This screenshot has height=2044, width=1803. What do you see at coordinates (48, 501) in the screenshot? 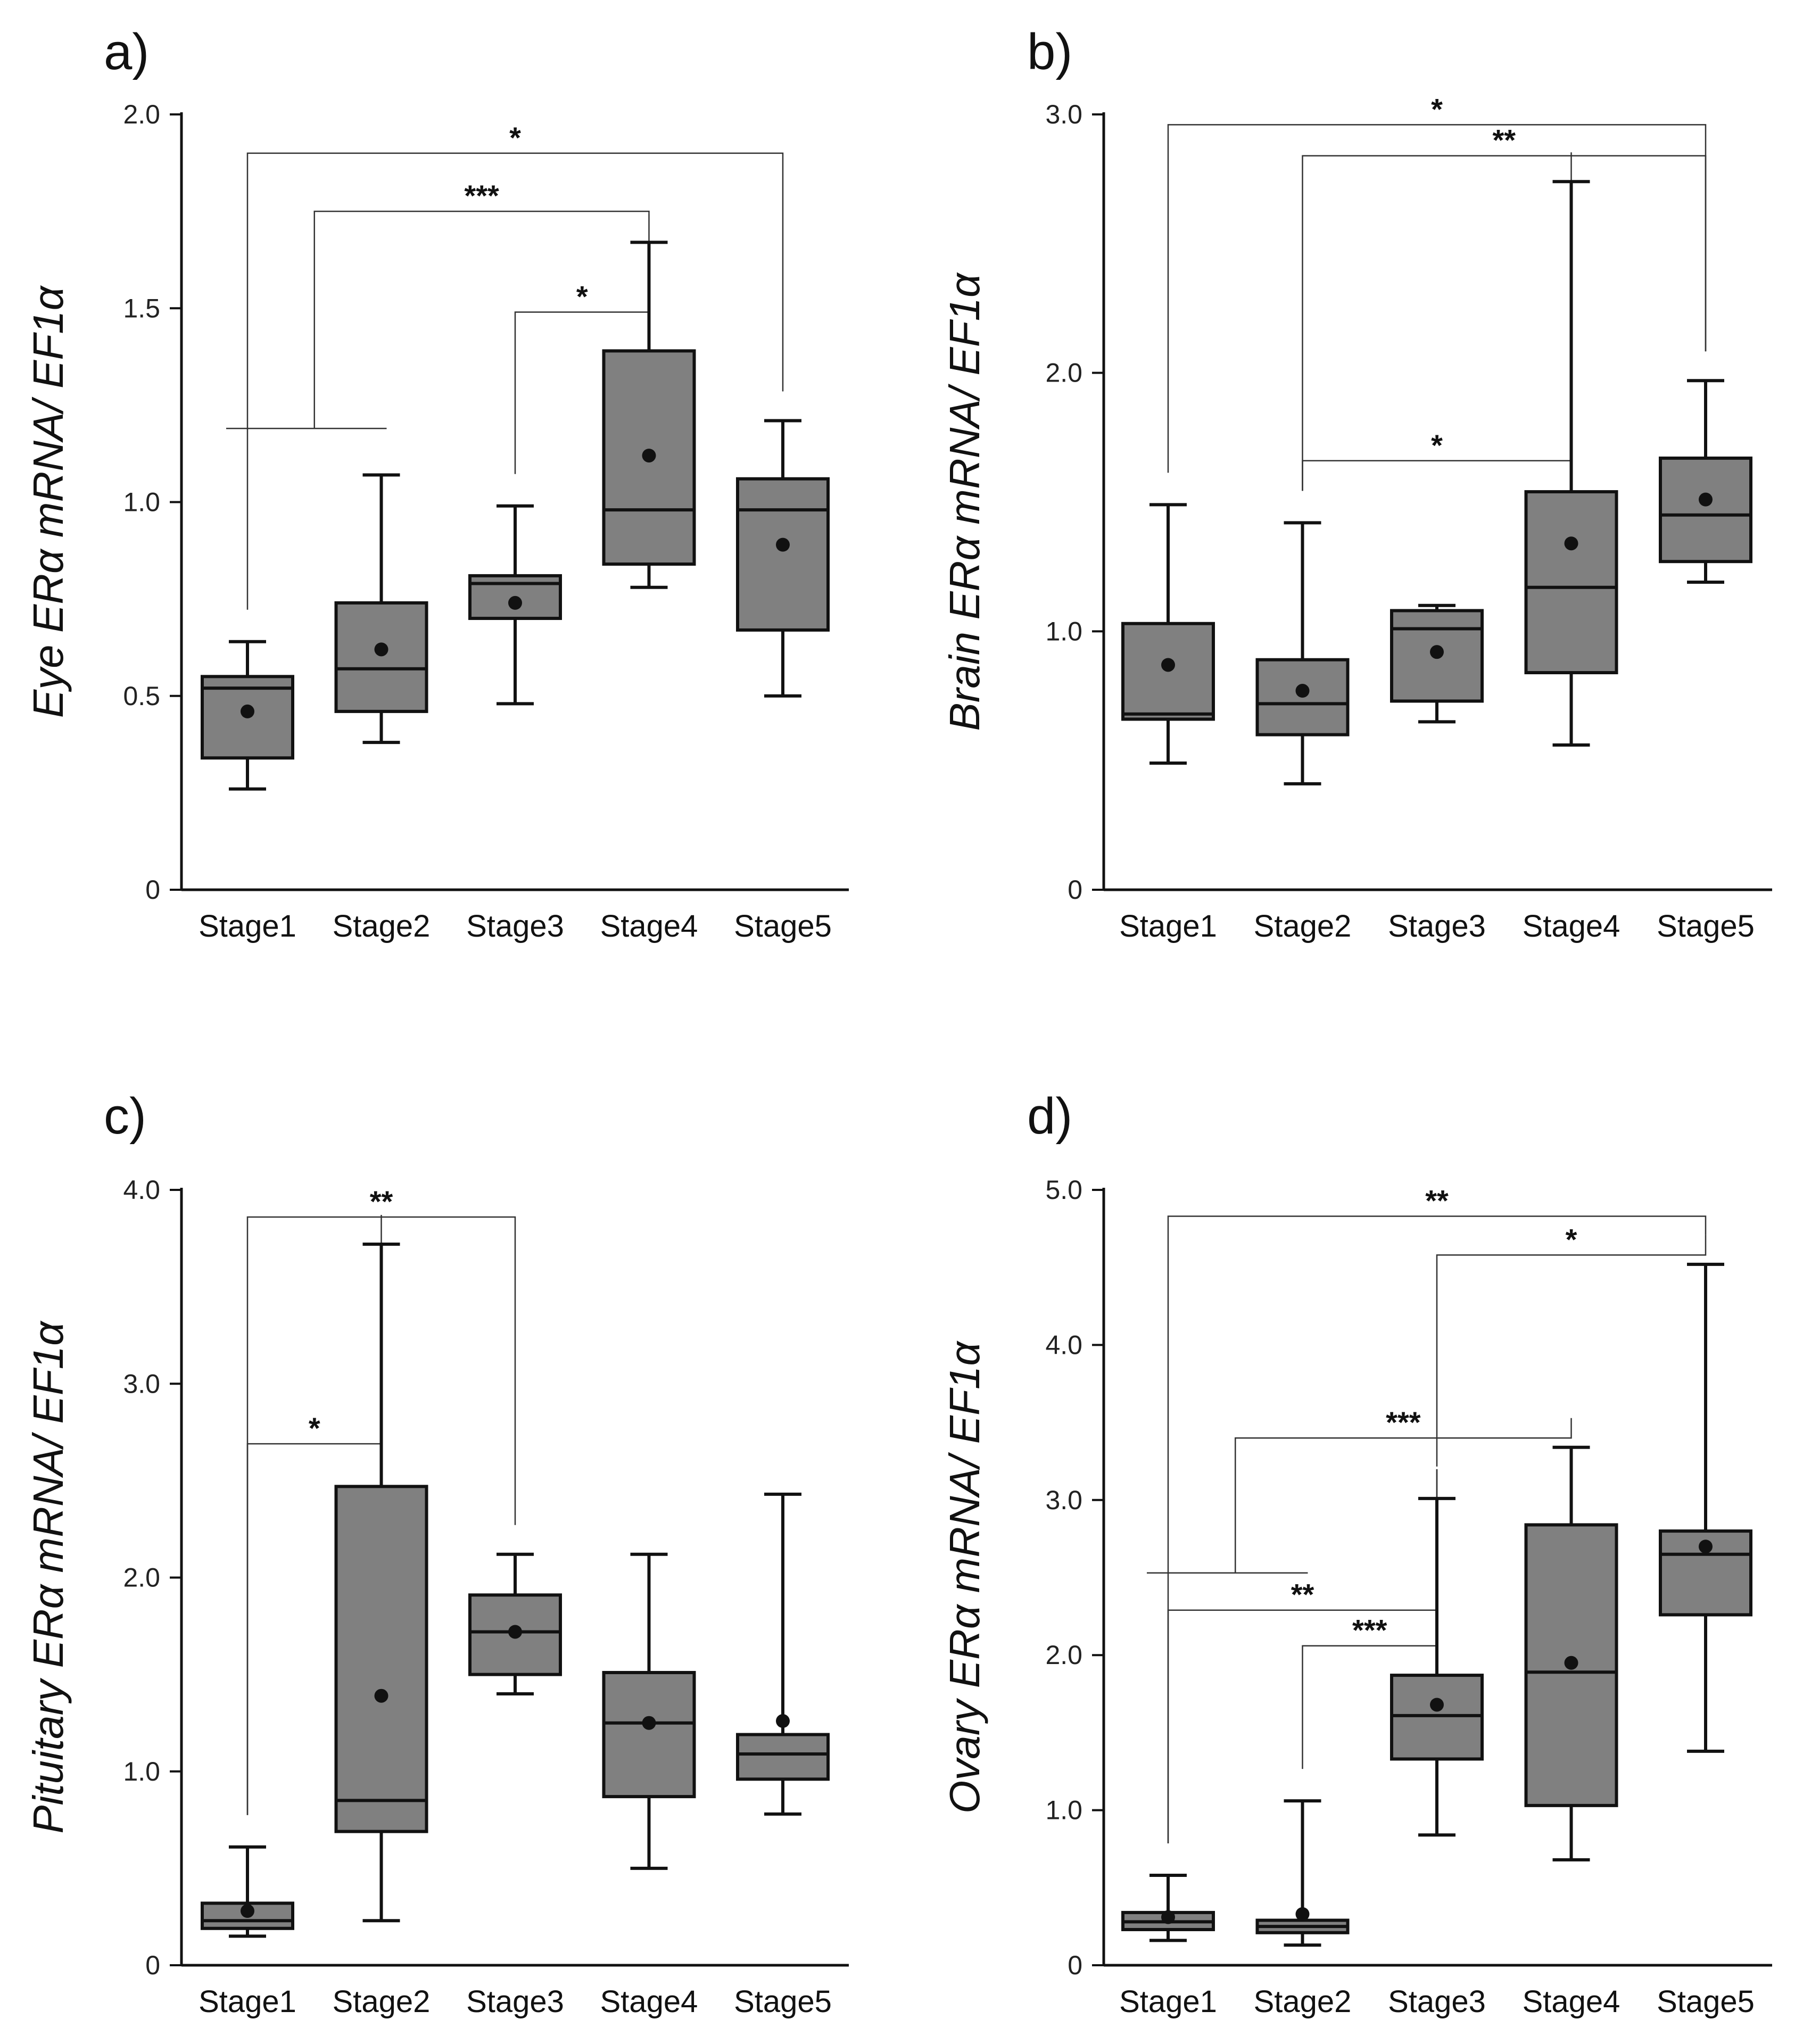
I see `y-axis-label: Eye ERα mRNA/ EF1α` at bounding box center [48, 501].